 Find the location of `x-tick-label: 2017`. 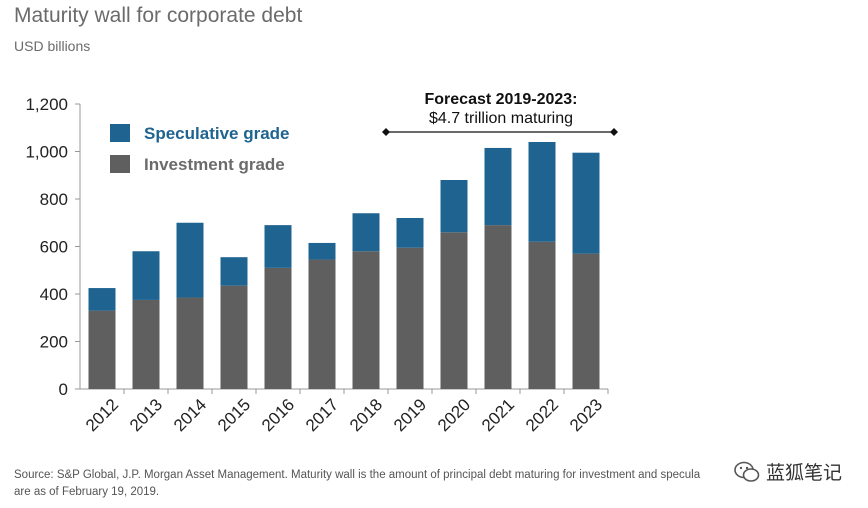

x-tick-label: 2017 is located at coordinates (322, 415).